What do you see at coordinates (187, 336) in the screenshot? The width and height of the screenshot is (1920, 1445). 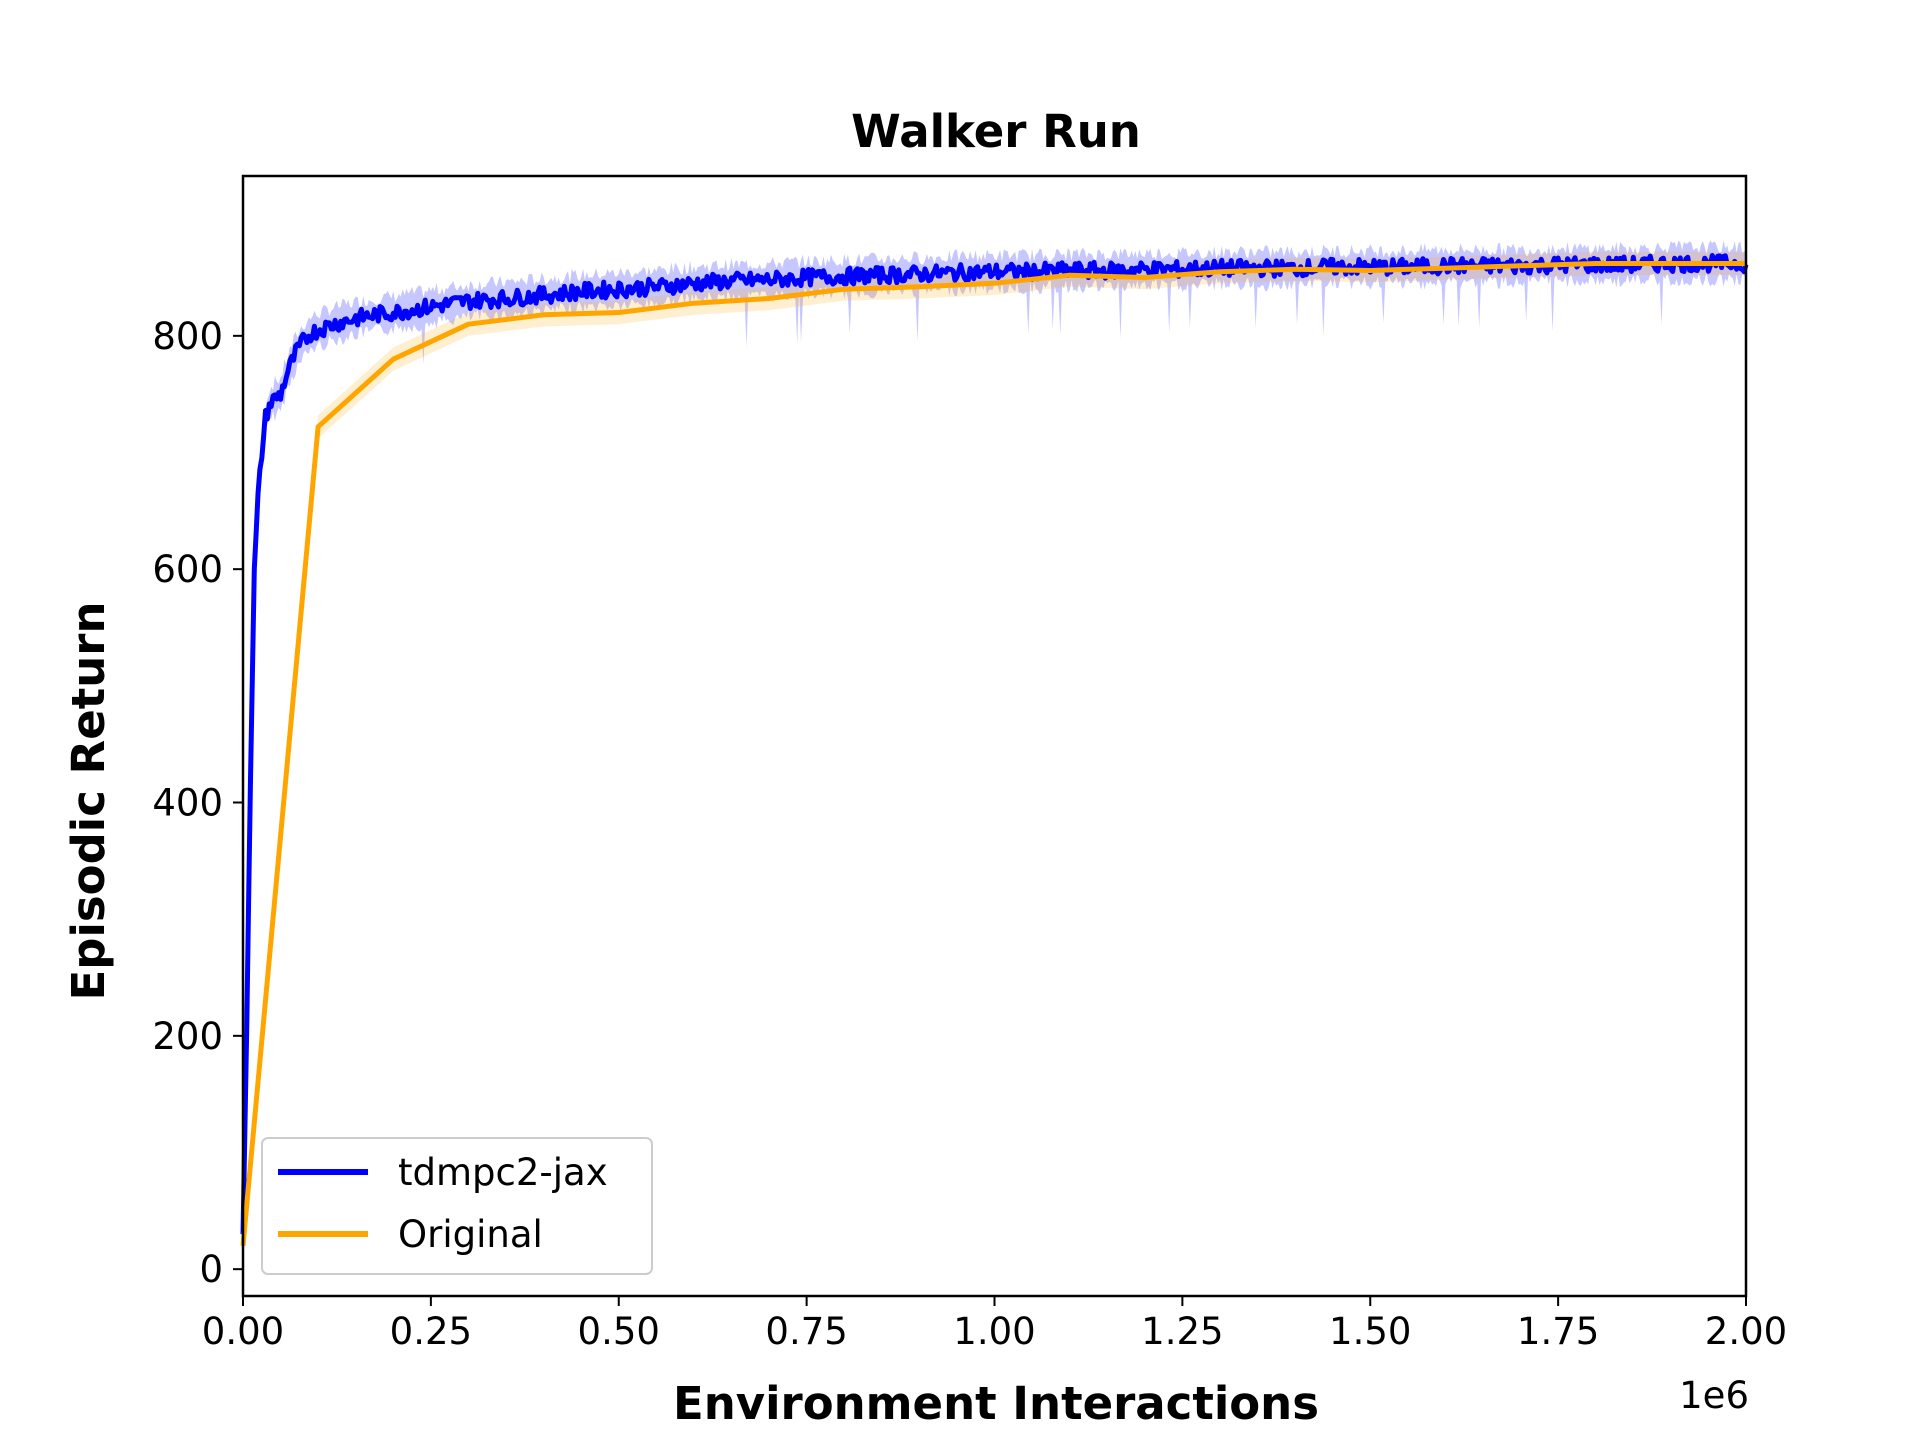 I see `y-tick-label: 800` at bounding box center [187, 336].